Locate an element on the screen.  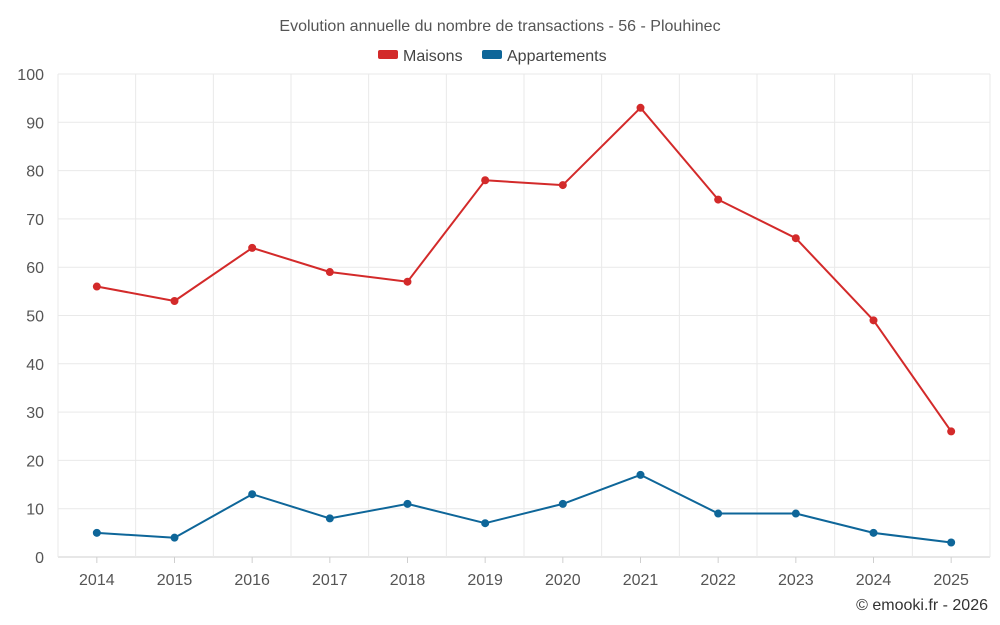
x-tick-label: 2016 is located at coordinates (252, 580).